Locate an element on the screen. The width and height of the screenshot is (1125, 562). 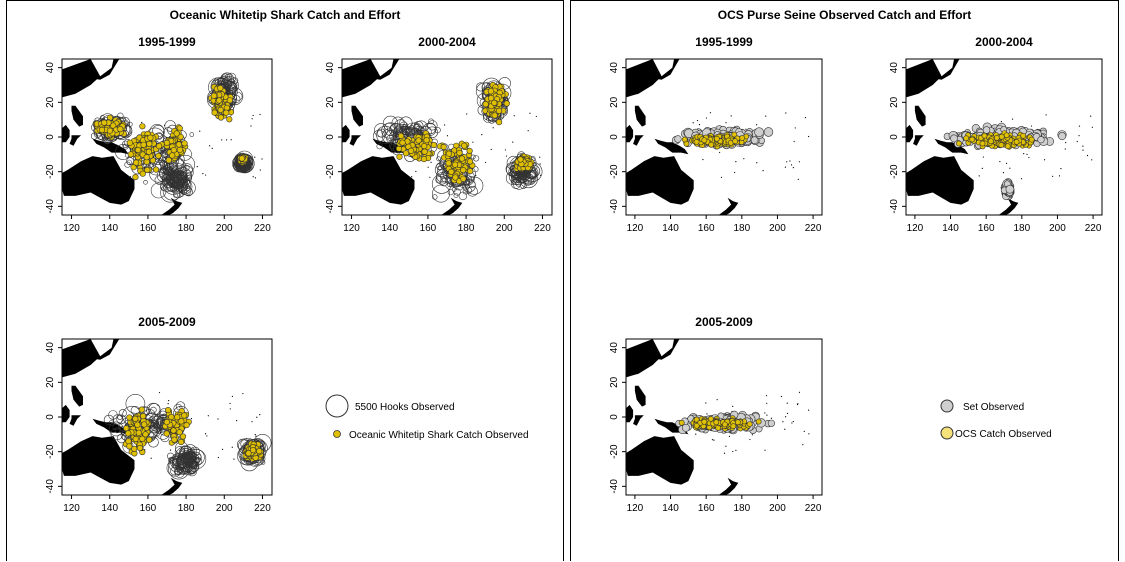
y-tick-label: 20 is located at coordinates (614, 382).